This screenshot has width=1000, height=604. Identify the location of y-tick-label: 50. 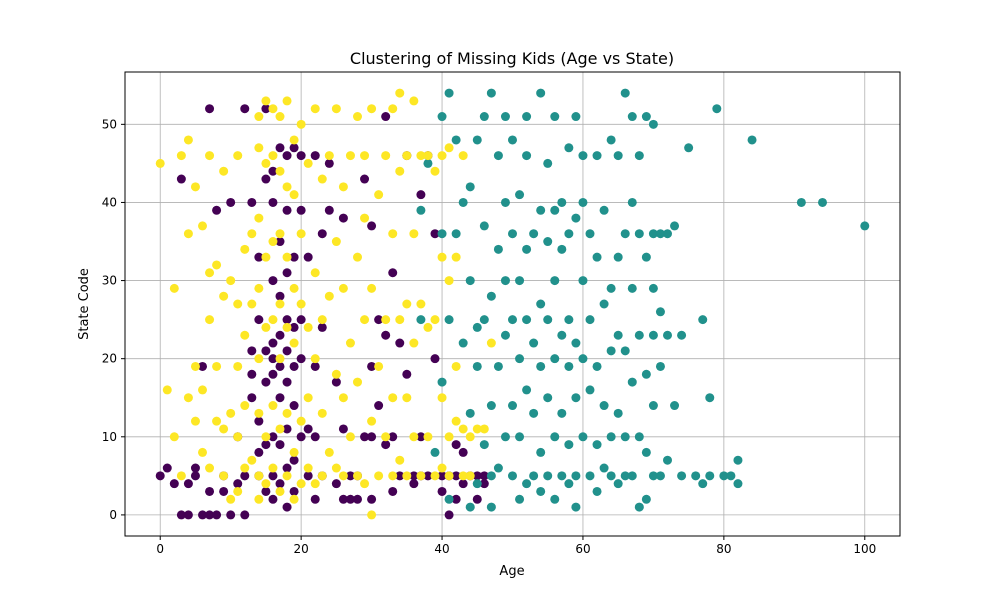
(109, 124).